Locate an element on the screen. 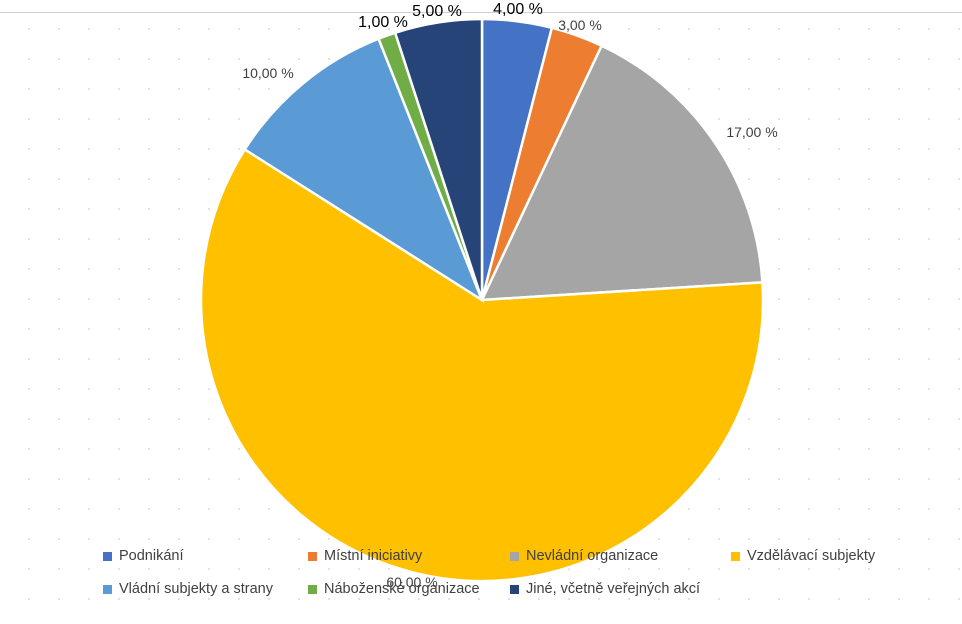 The height and width of the screenshot is (624, 962). data-label-2: 3,00 % is located at coordinates (580, 25).